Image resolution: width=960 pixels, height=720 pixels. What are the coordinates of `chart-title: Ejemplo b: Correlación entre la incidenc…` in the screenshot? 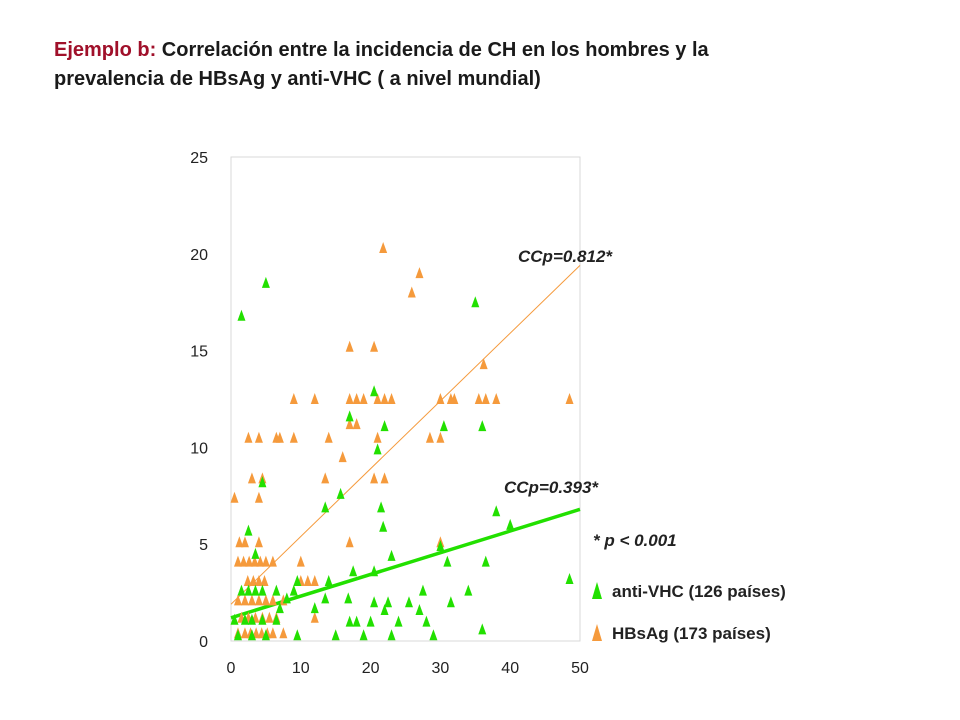 It's located at (484, 65).